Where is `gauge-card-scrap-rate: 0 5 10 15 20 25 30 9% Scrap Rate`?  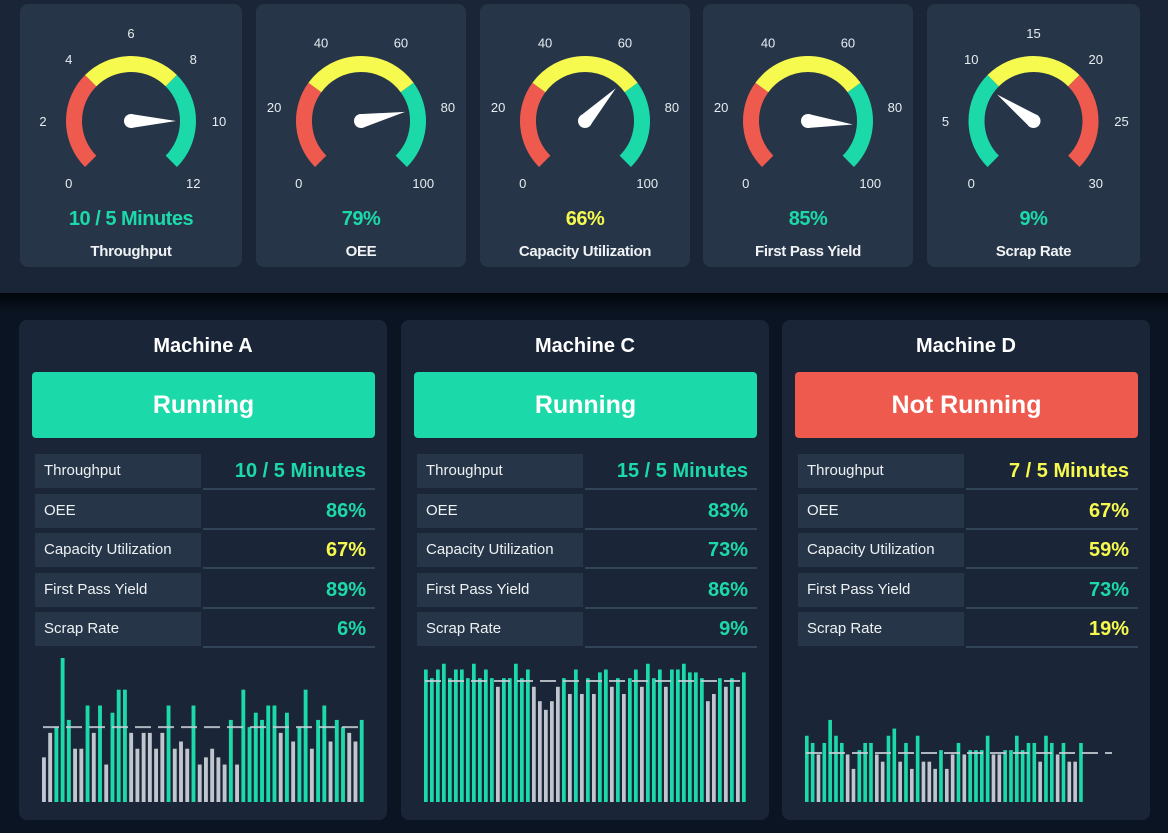
gauge-card-scrap-rate: 0 5 10 15 20 25 30 9% Scrap Rate is located at coordinates (1033, 135).